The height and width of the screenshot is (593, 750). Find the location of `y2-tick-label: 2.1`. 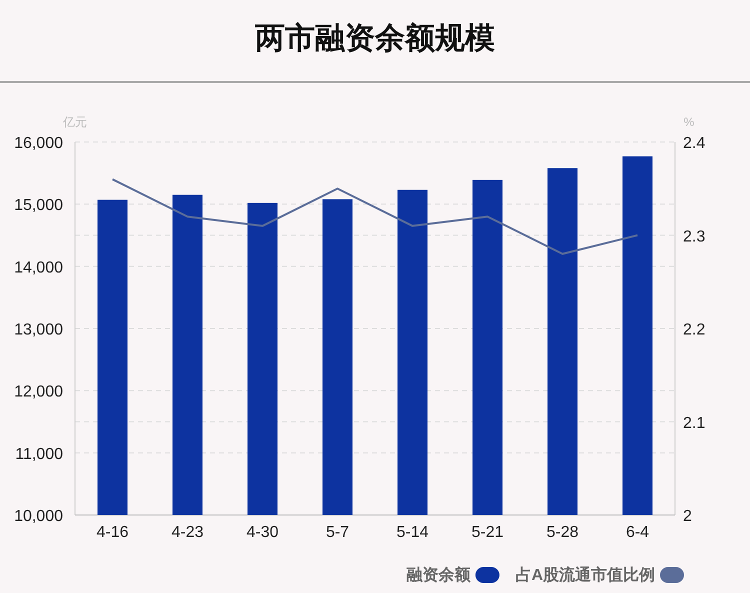

y2-tick-label: 2.1 is located at coordinates (694, 423).